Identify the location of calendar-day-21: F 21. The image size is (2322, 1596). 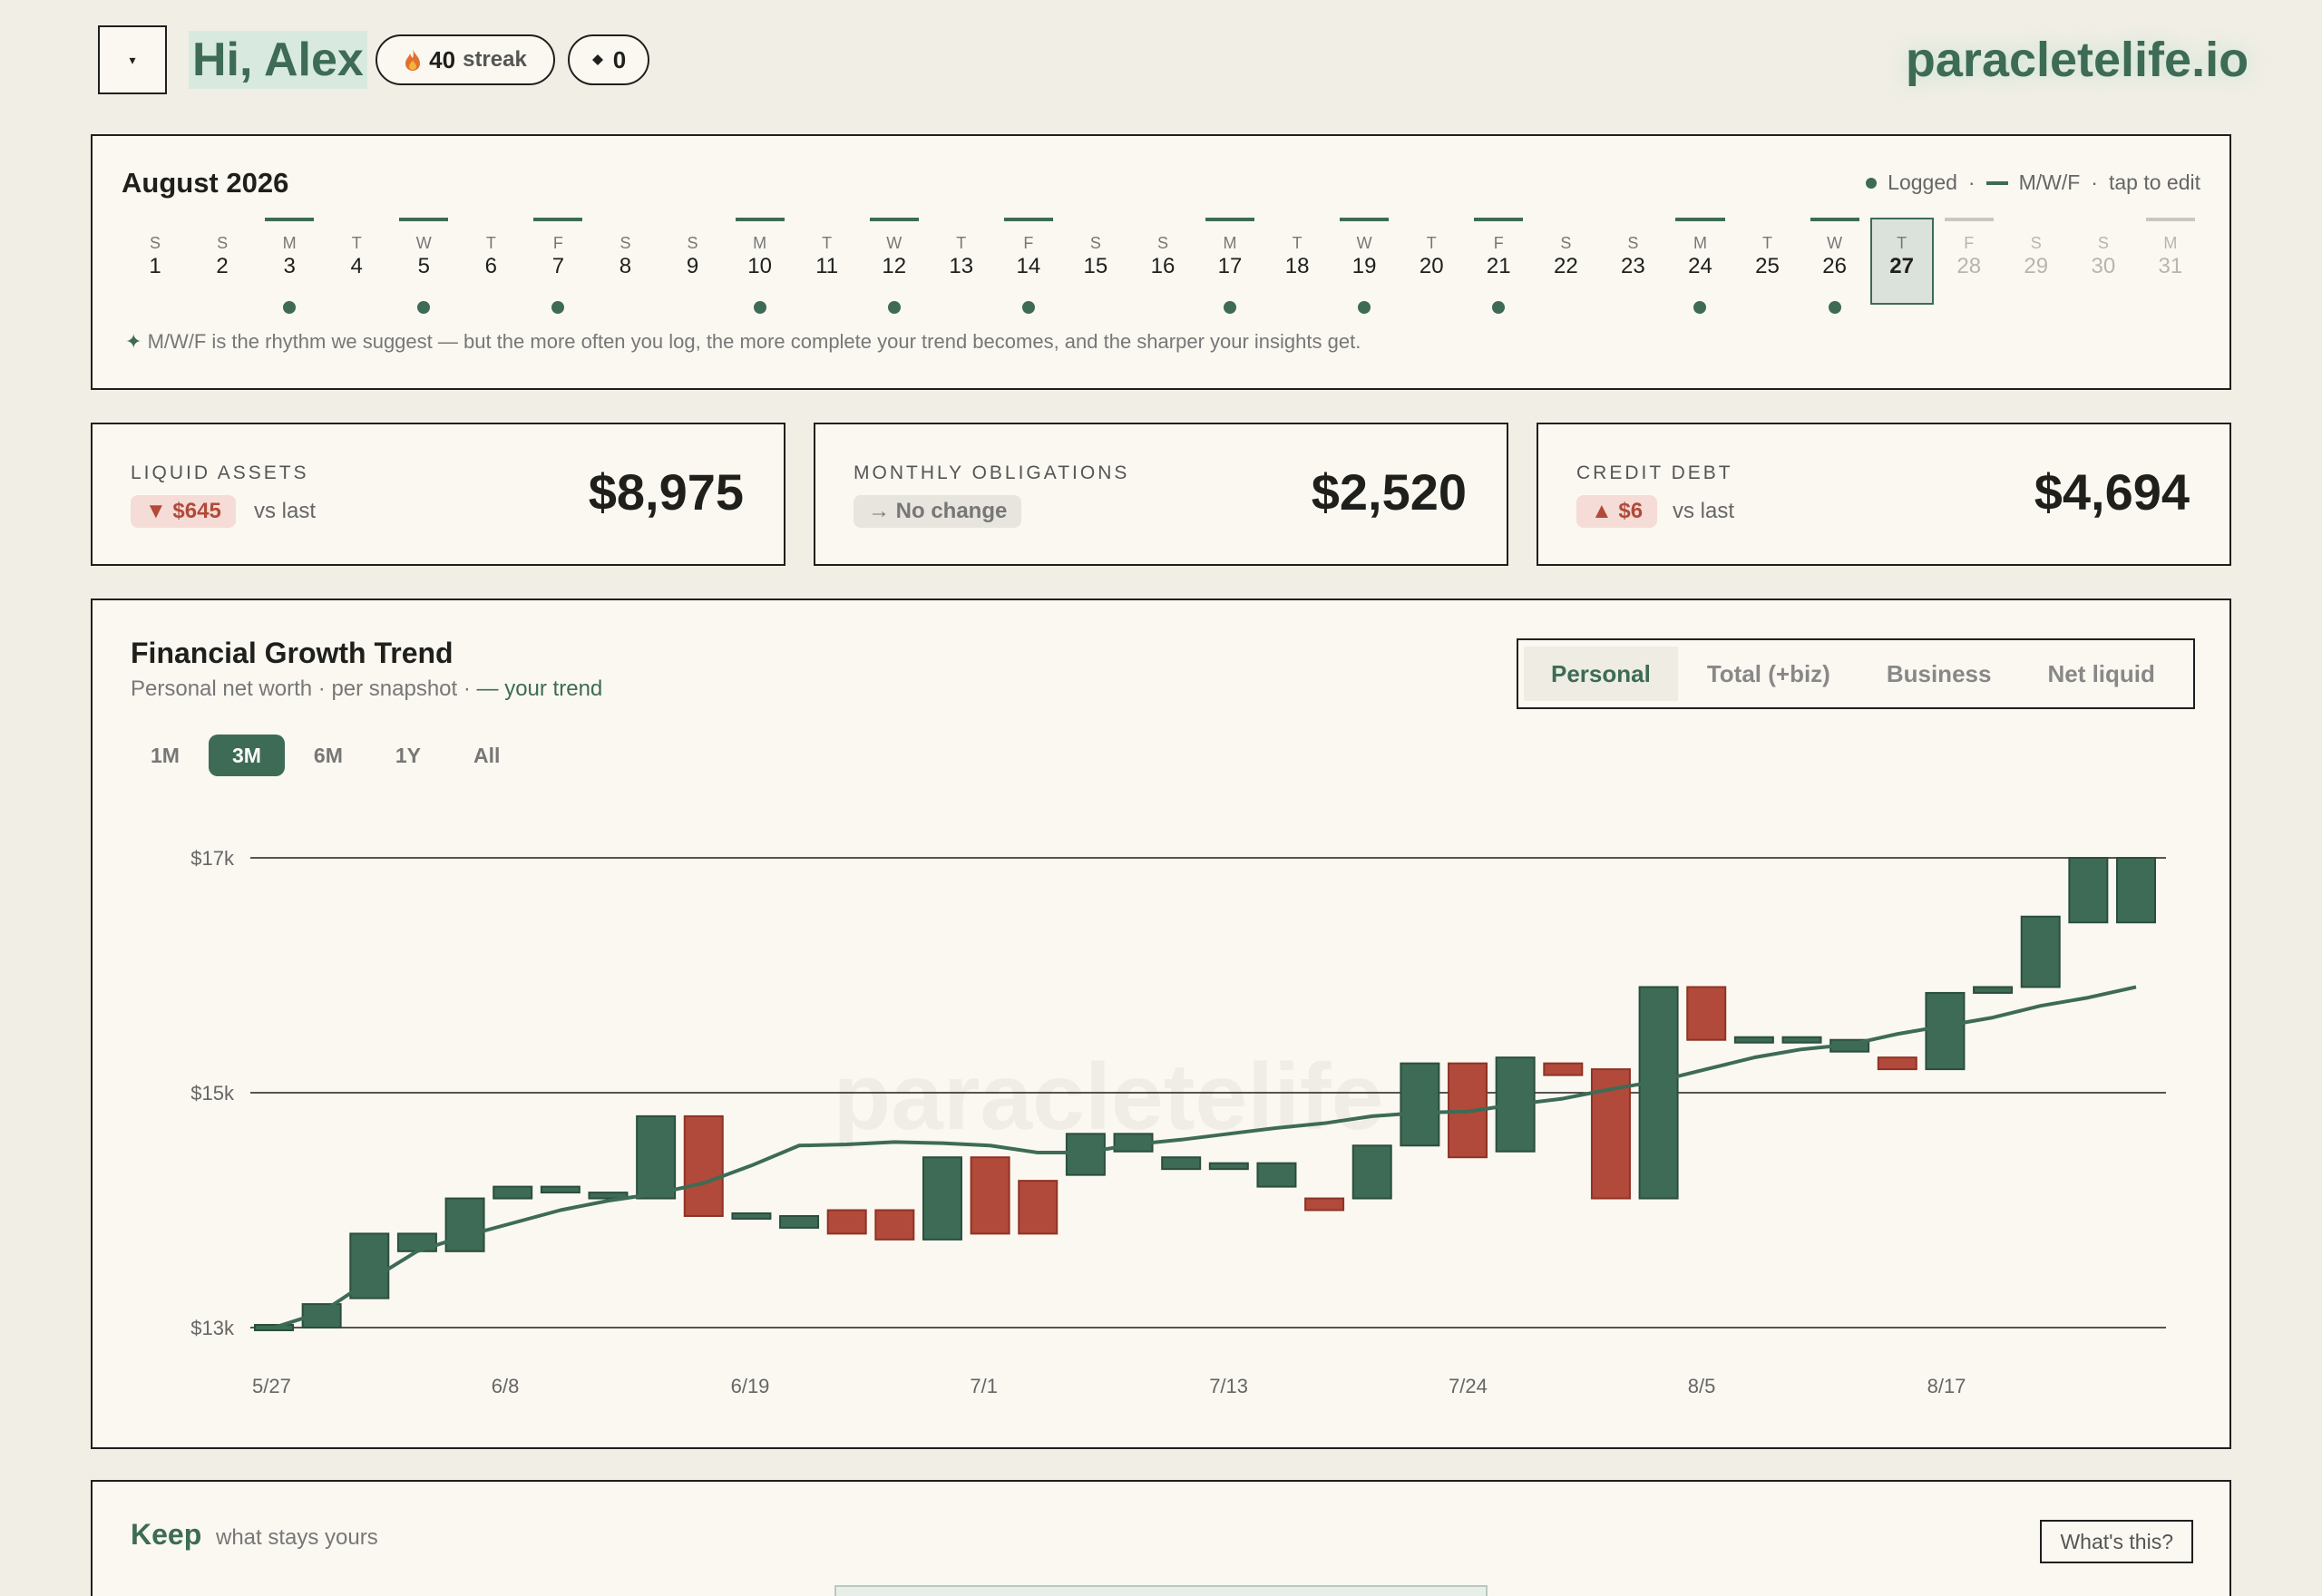
(1498, 266).